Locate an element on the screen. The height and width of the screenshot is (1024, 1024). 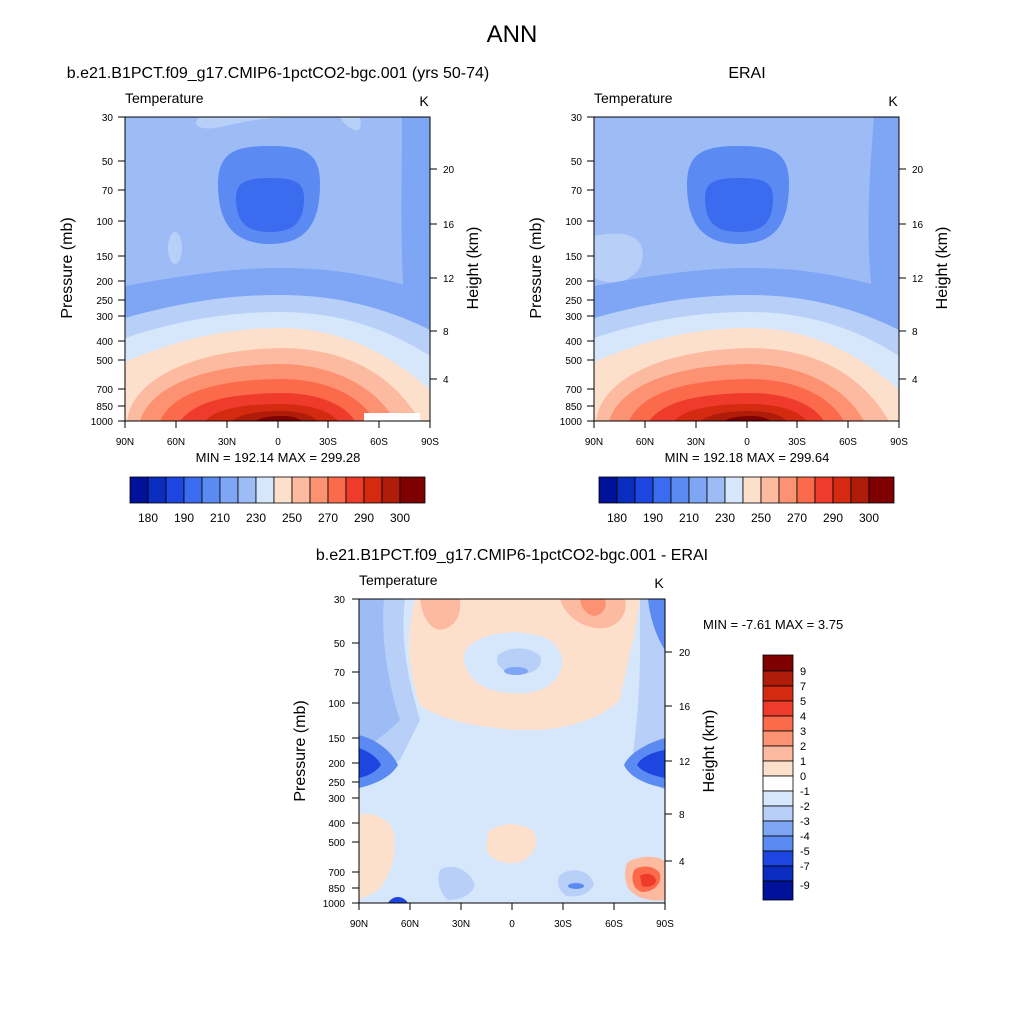
panel-diff-y2label: Height (km) is located at coordinates (709, 751).